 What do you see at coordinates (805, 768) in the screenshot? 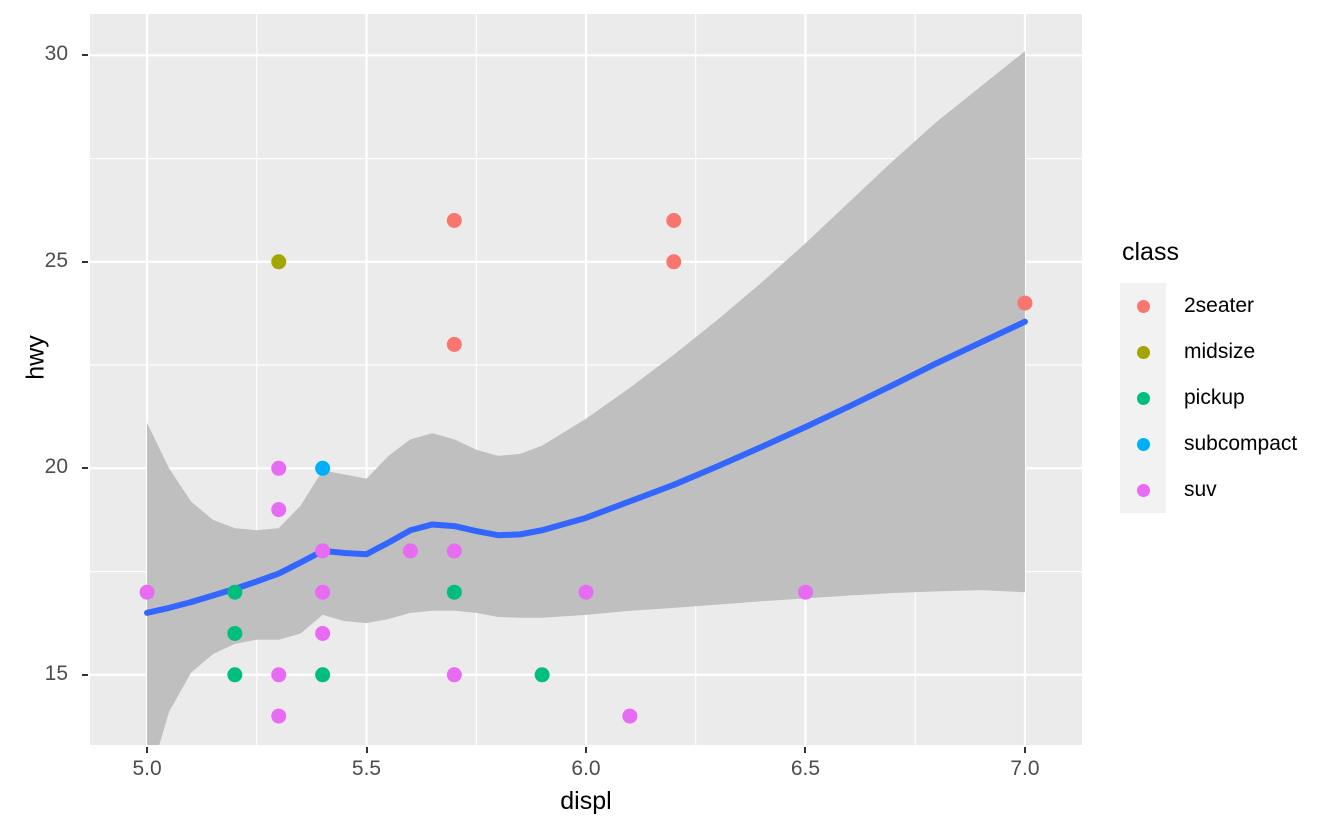
I see `x-tick-label: 6.5` at bounding box center [805, 768].